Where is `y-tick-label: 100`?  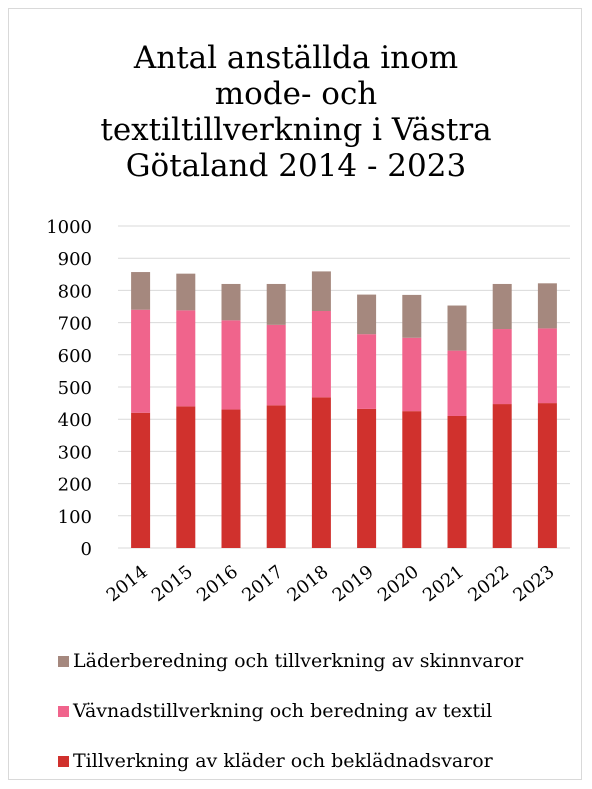
y-tick-label: 100 is located at coordinates (75, 517).